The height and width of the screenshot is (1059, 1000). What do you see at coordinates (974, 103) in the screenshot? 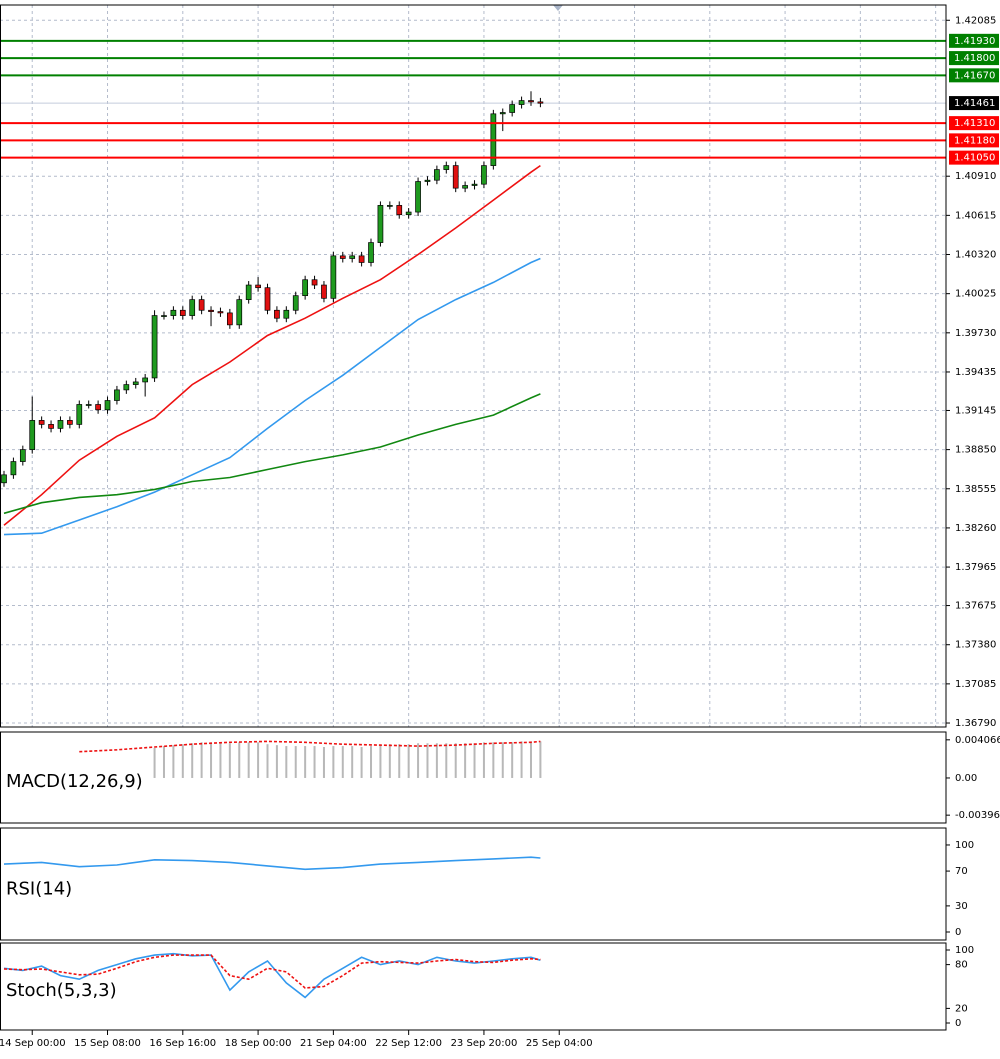
I see `last-price-label: 1.41461` at bounding box center [974, 103].